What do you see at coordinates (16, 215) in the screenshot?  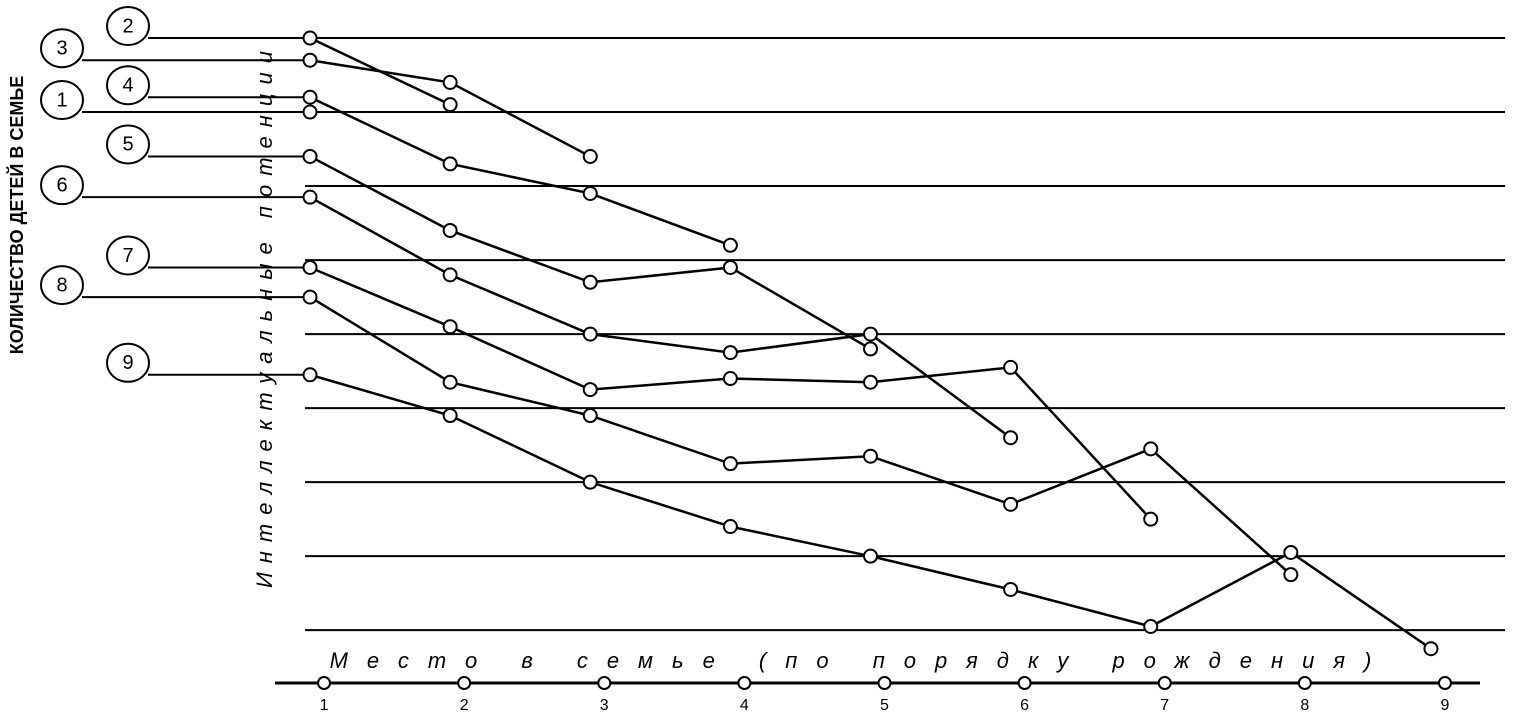 I see `chart-title: КОЛИЧЕСТВО ДЕТЕЙ В СЕМЬЕ` at bounding box center [16, 215].